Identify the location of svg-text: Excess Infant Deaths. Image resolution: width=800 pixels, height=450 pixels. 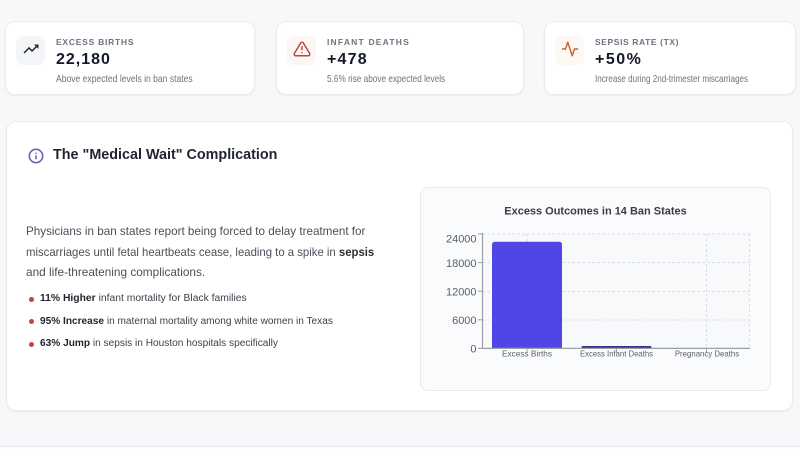
(616, 354).